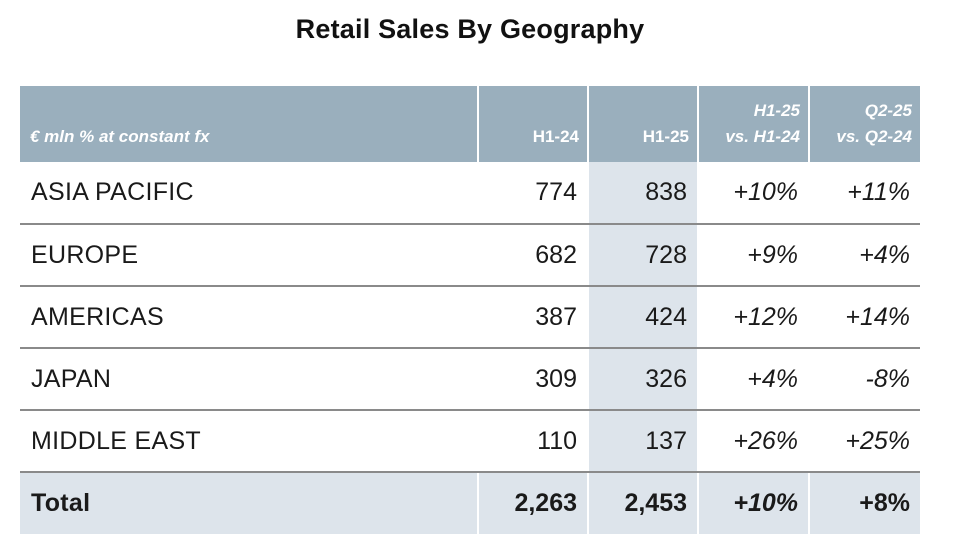 Image resolution: width=960 pixels, height=555 pixels. I want to click on h1-25-cell: 728, so click(642, 255).